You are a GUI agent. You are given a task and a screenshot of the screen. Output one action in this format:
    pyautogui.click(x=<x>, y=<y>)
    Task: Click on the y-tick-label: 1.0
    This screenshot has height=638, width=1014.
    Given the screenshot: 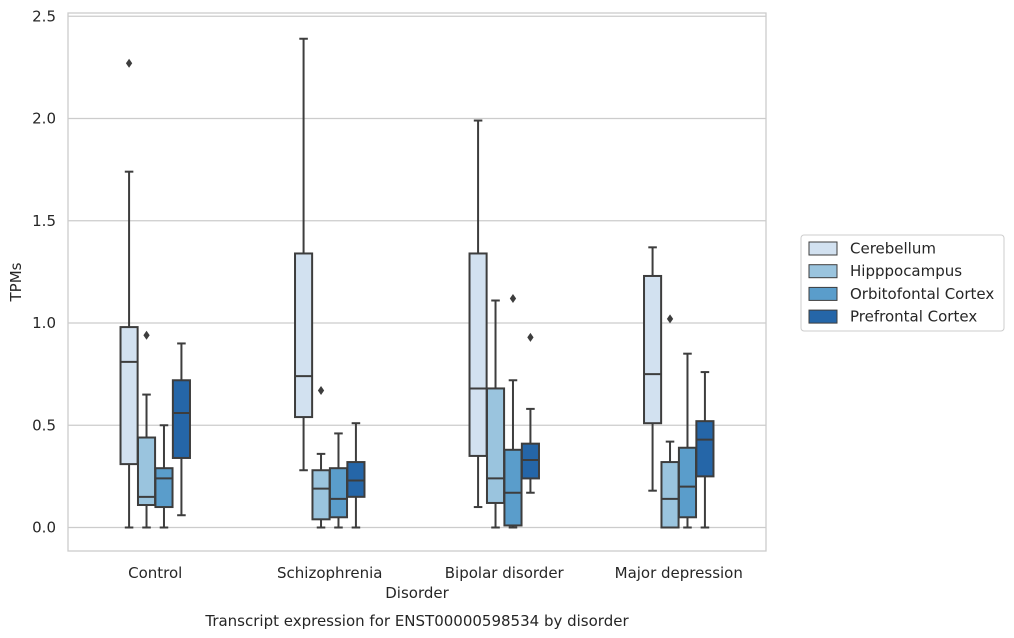 What is the action you would take?
    pyautogui.click(x=44, y=323)
    